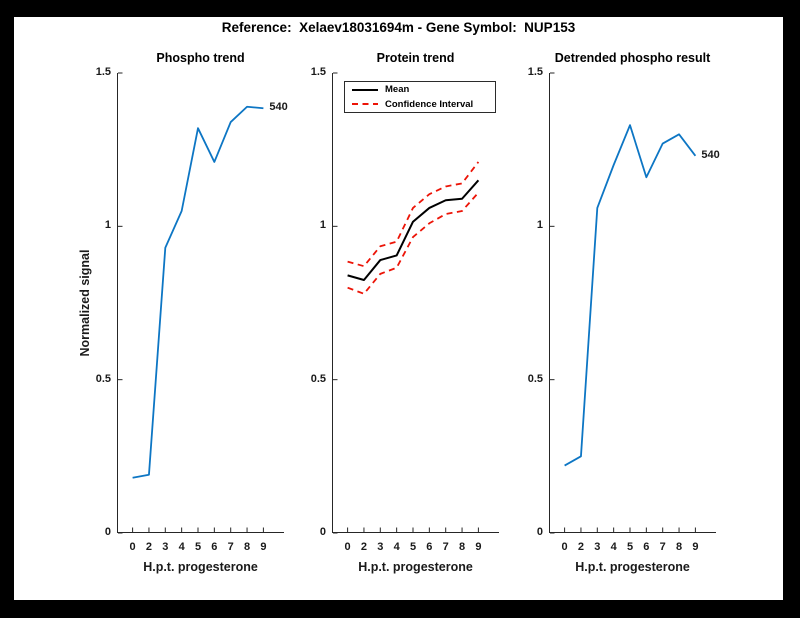 Image resolution: width=800 pixels, height=618 pixels. I want to click on confidence-interval-swatch-icon, so click(365, 104).